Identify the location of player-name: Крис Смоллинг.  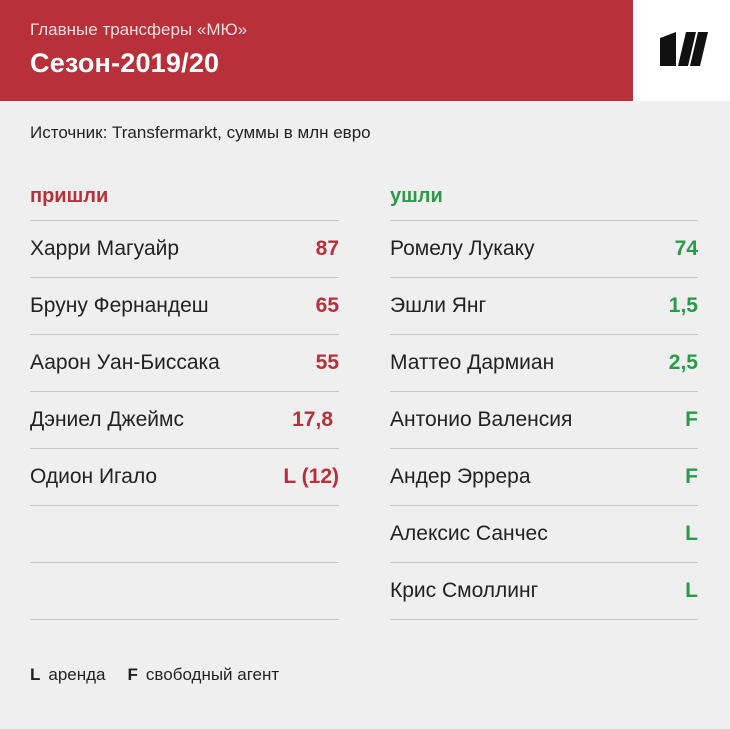
(464, 590).